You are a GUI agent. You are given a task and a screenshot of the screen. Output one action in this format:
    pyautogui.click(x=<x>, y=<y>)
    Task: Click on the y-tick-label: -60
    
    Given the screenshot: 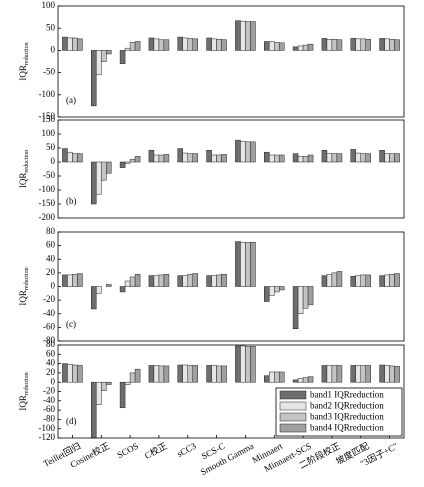 What is the action you would take?
    pyautogui.click(x=49, y=409)
    